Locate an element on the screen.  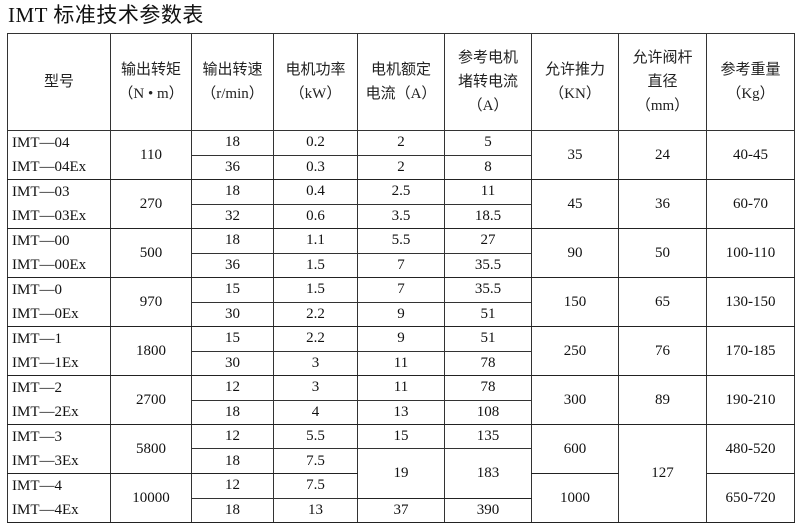
header-stall: 参考电机 堵转电流 （A） is located at coordinates (488, 82).